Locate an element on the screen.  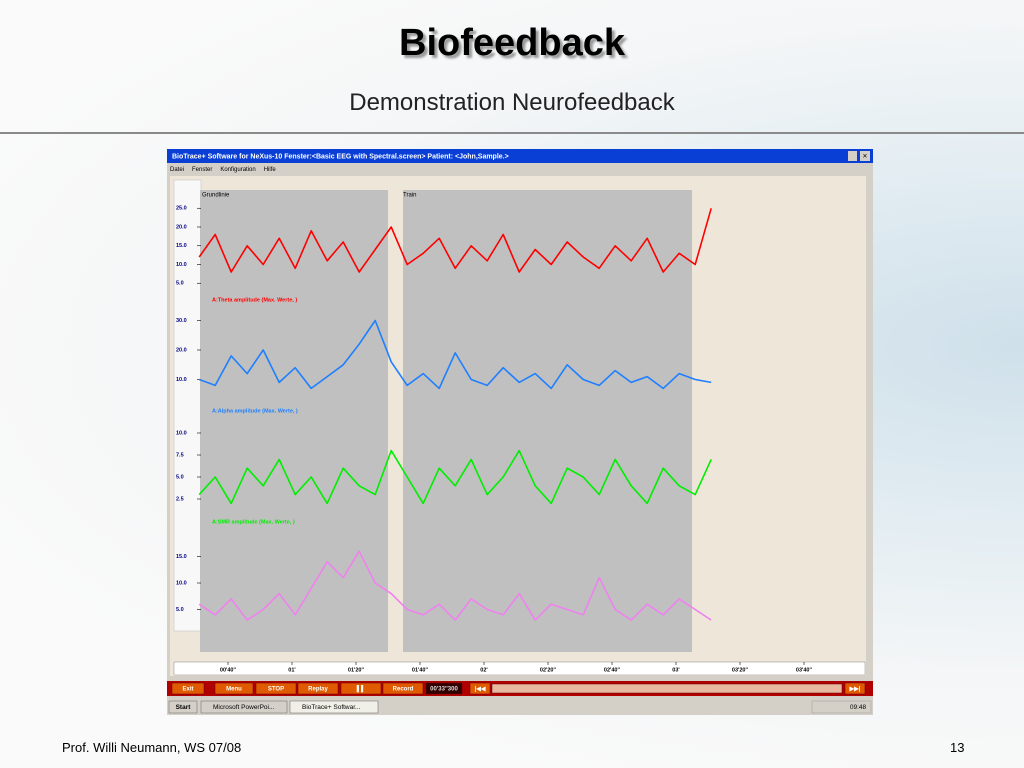
x-tick-label: 03'20'' is located at coordinates (740, 670).